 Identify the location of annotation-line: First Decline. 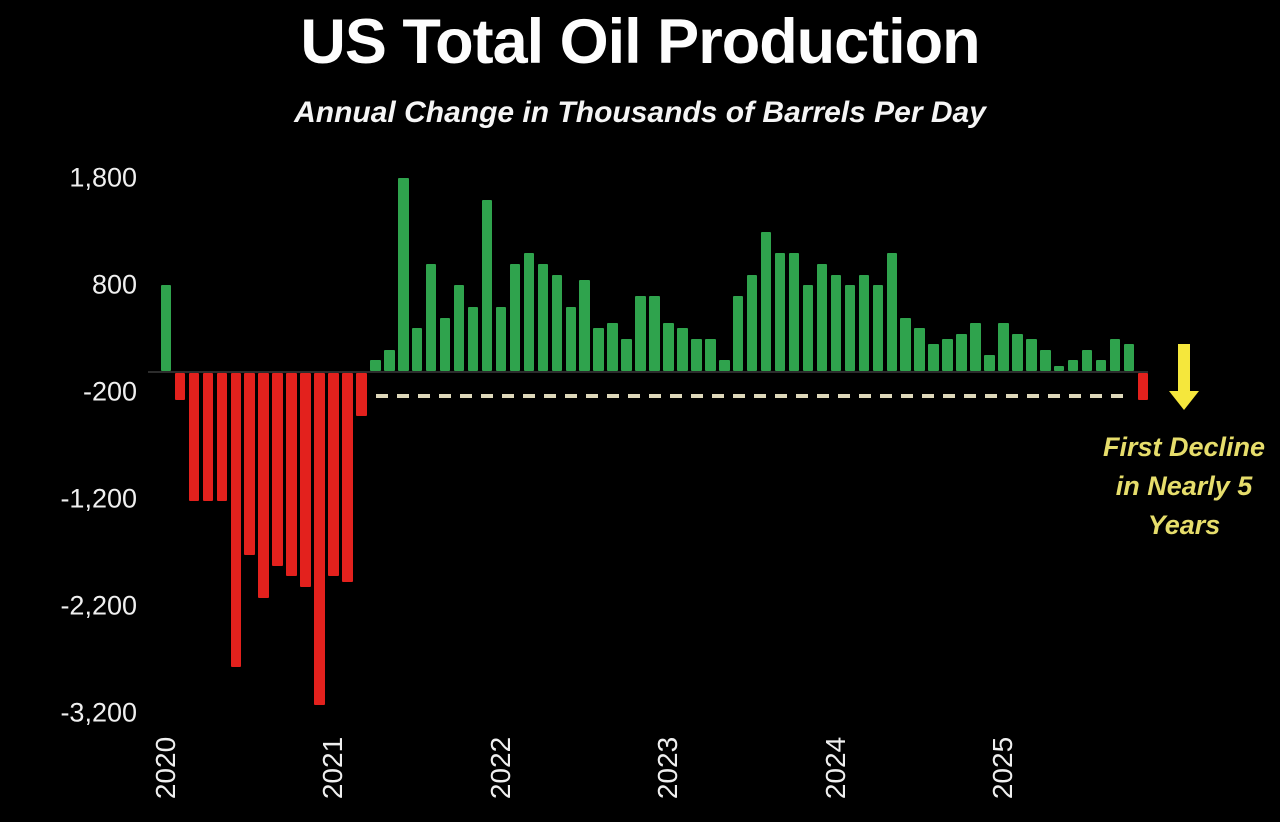
(1184, 447).